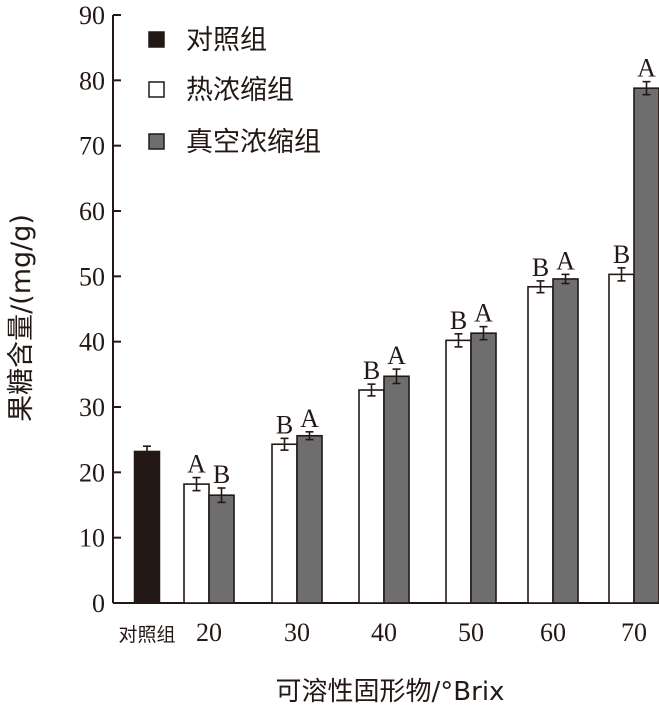 The height and width of the screenshot is (717, 659). Describe the element at coordinates (92, 211) in the screenshot. I see `y-tick-label: 60` at that location.